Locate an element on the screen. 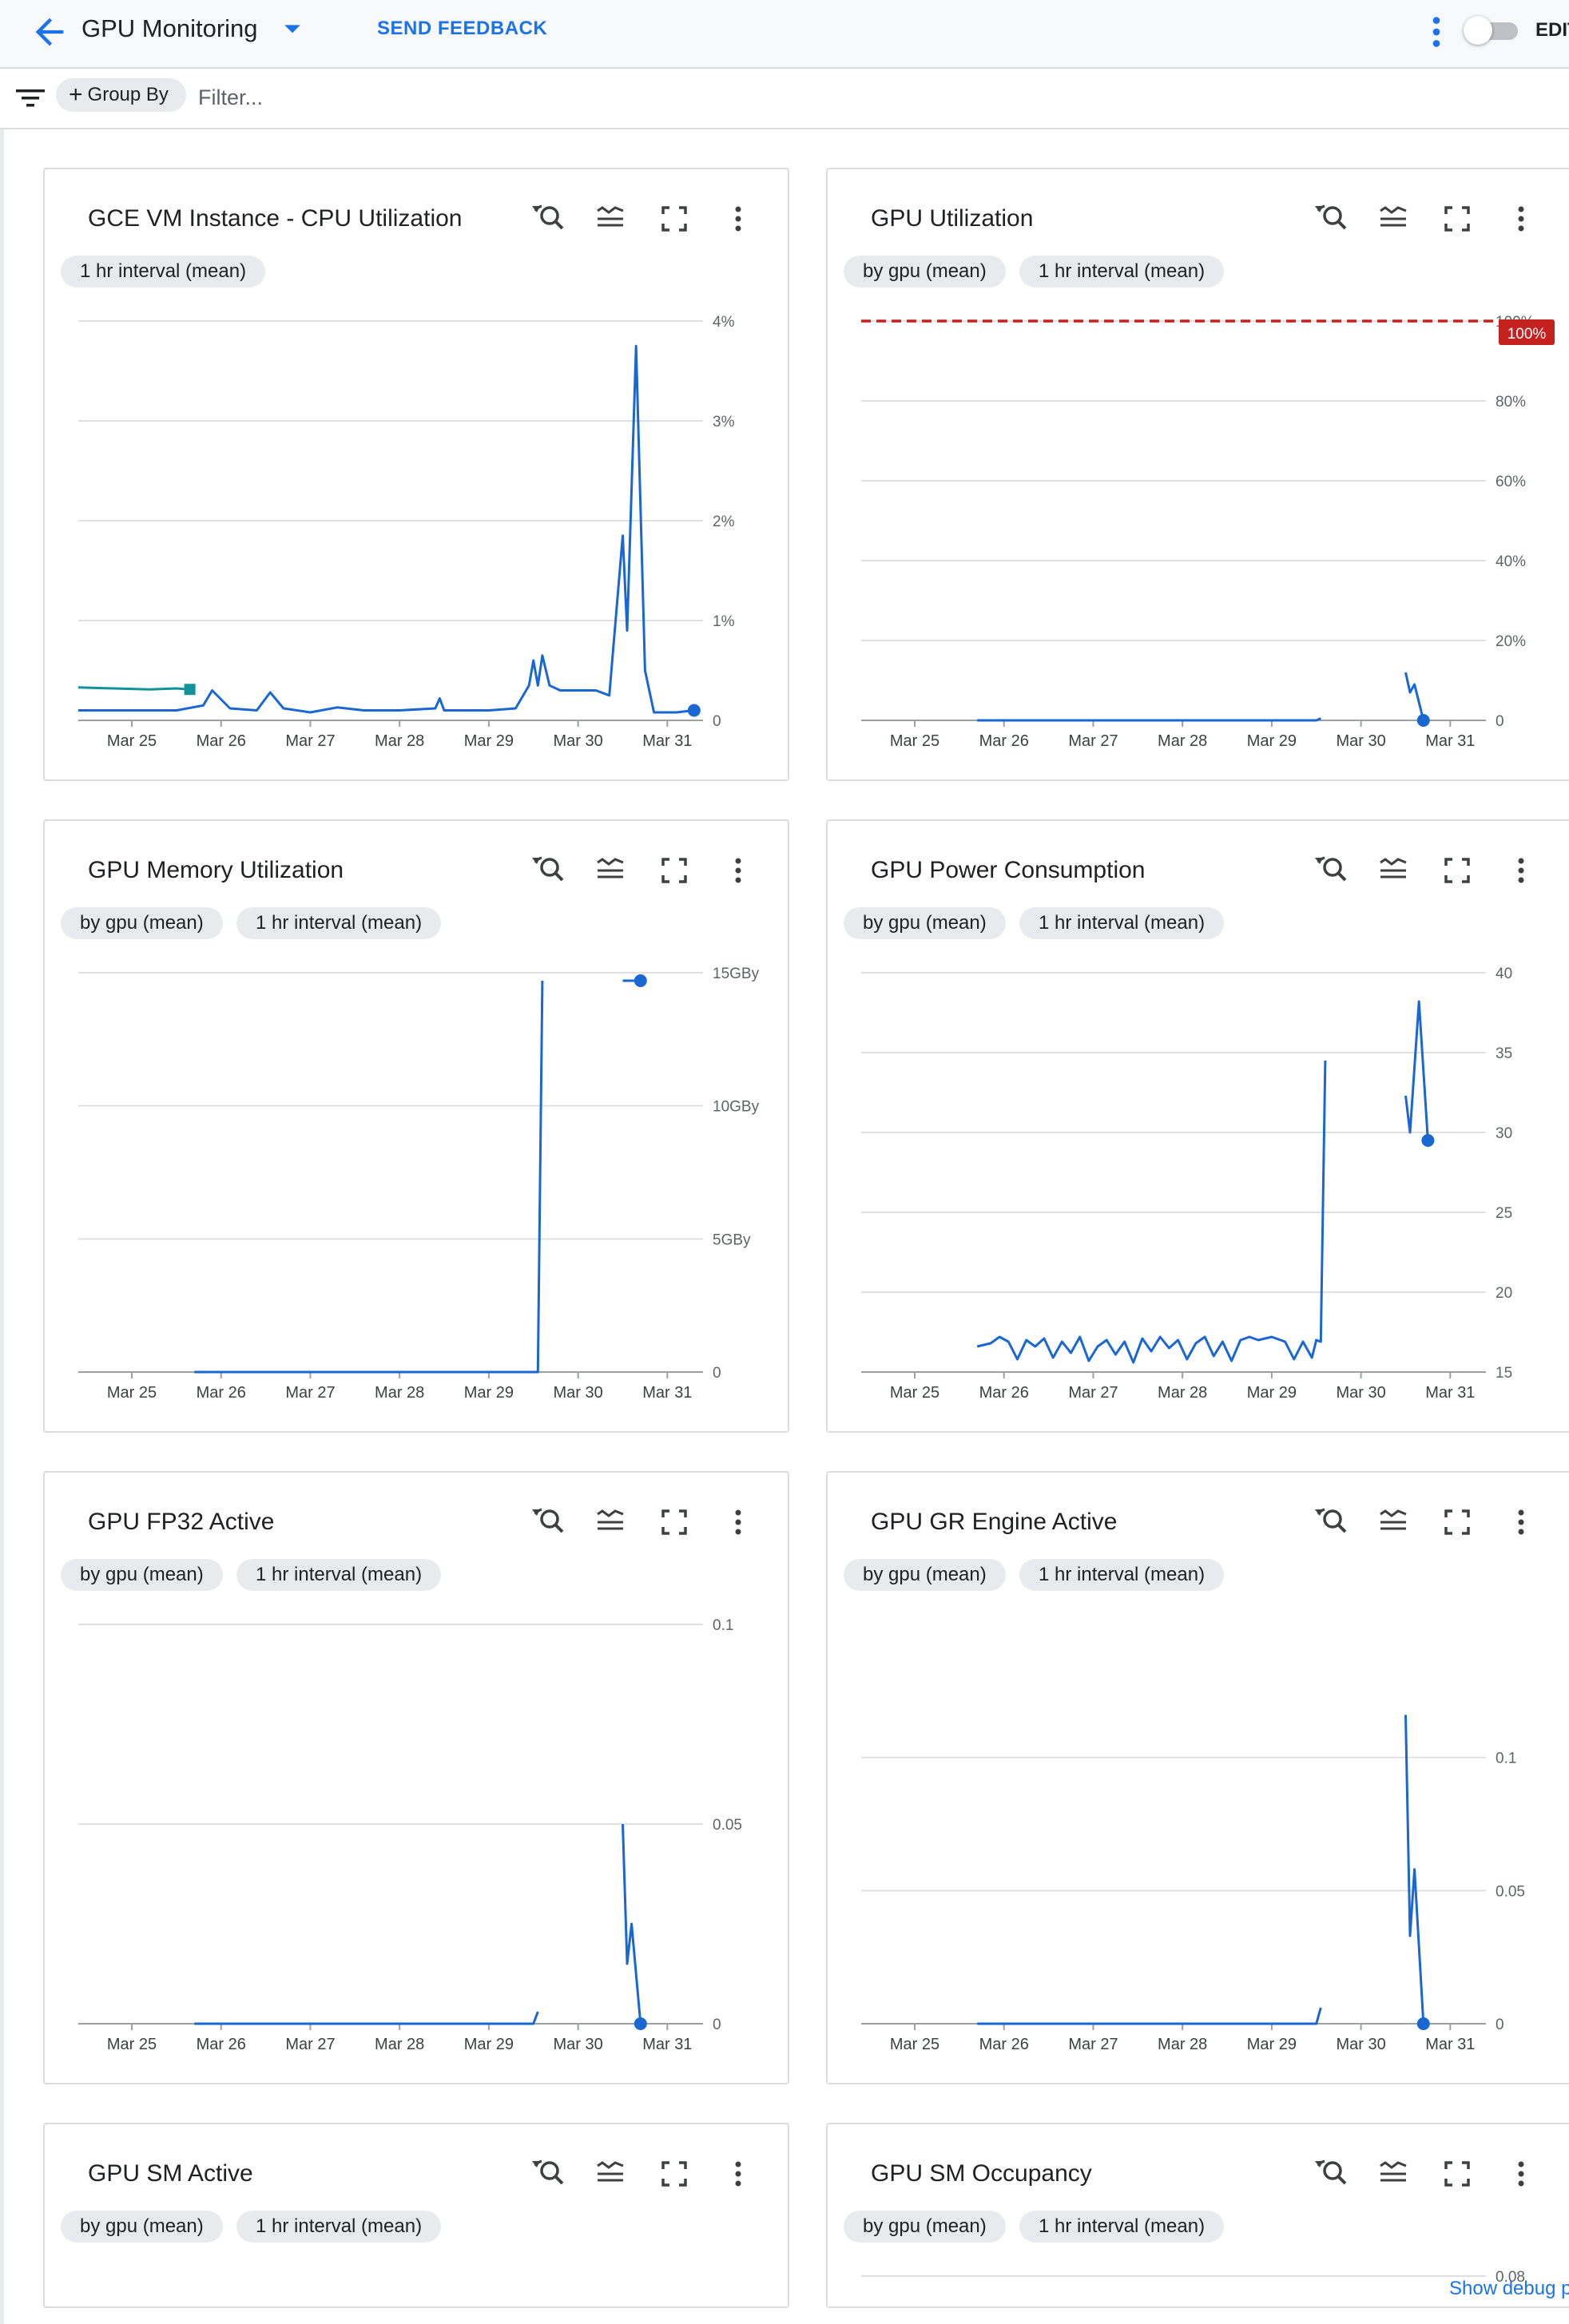  send-feedback-button: SEND FEEDBACK is located at coordinates (462, 28).